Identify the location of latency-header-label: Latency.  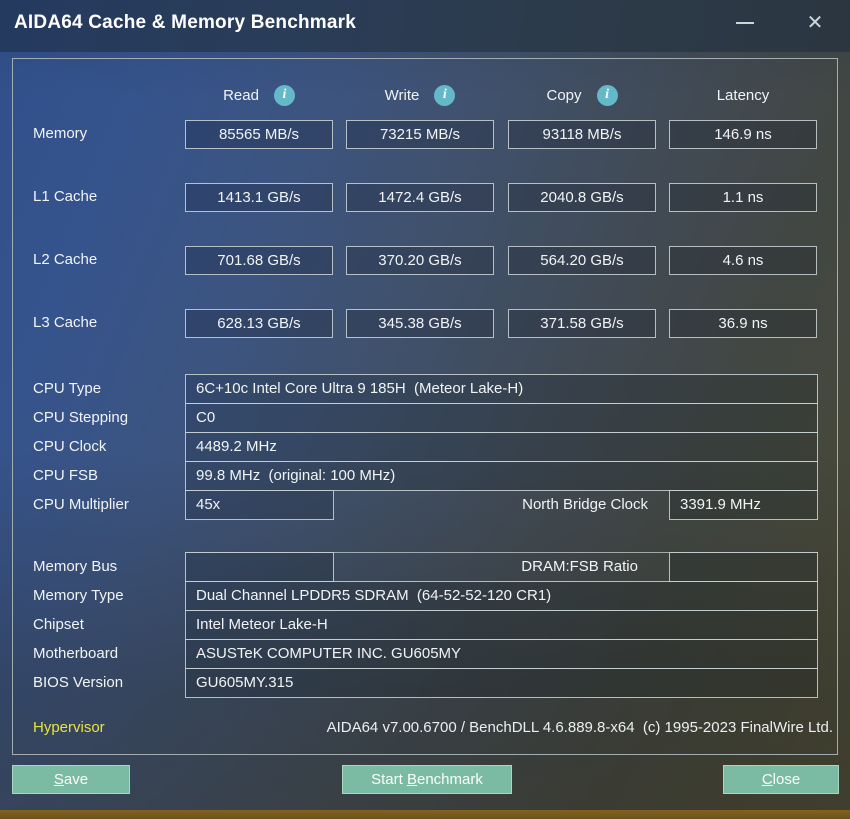
(743, 95).